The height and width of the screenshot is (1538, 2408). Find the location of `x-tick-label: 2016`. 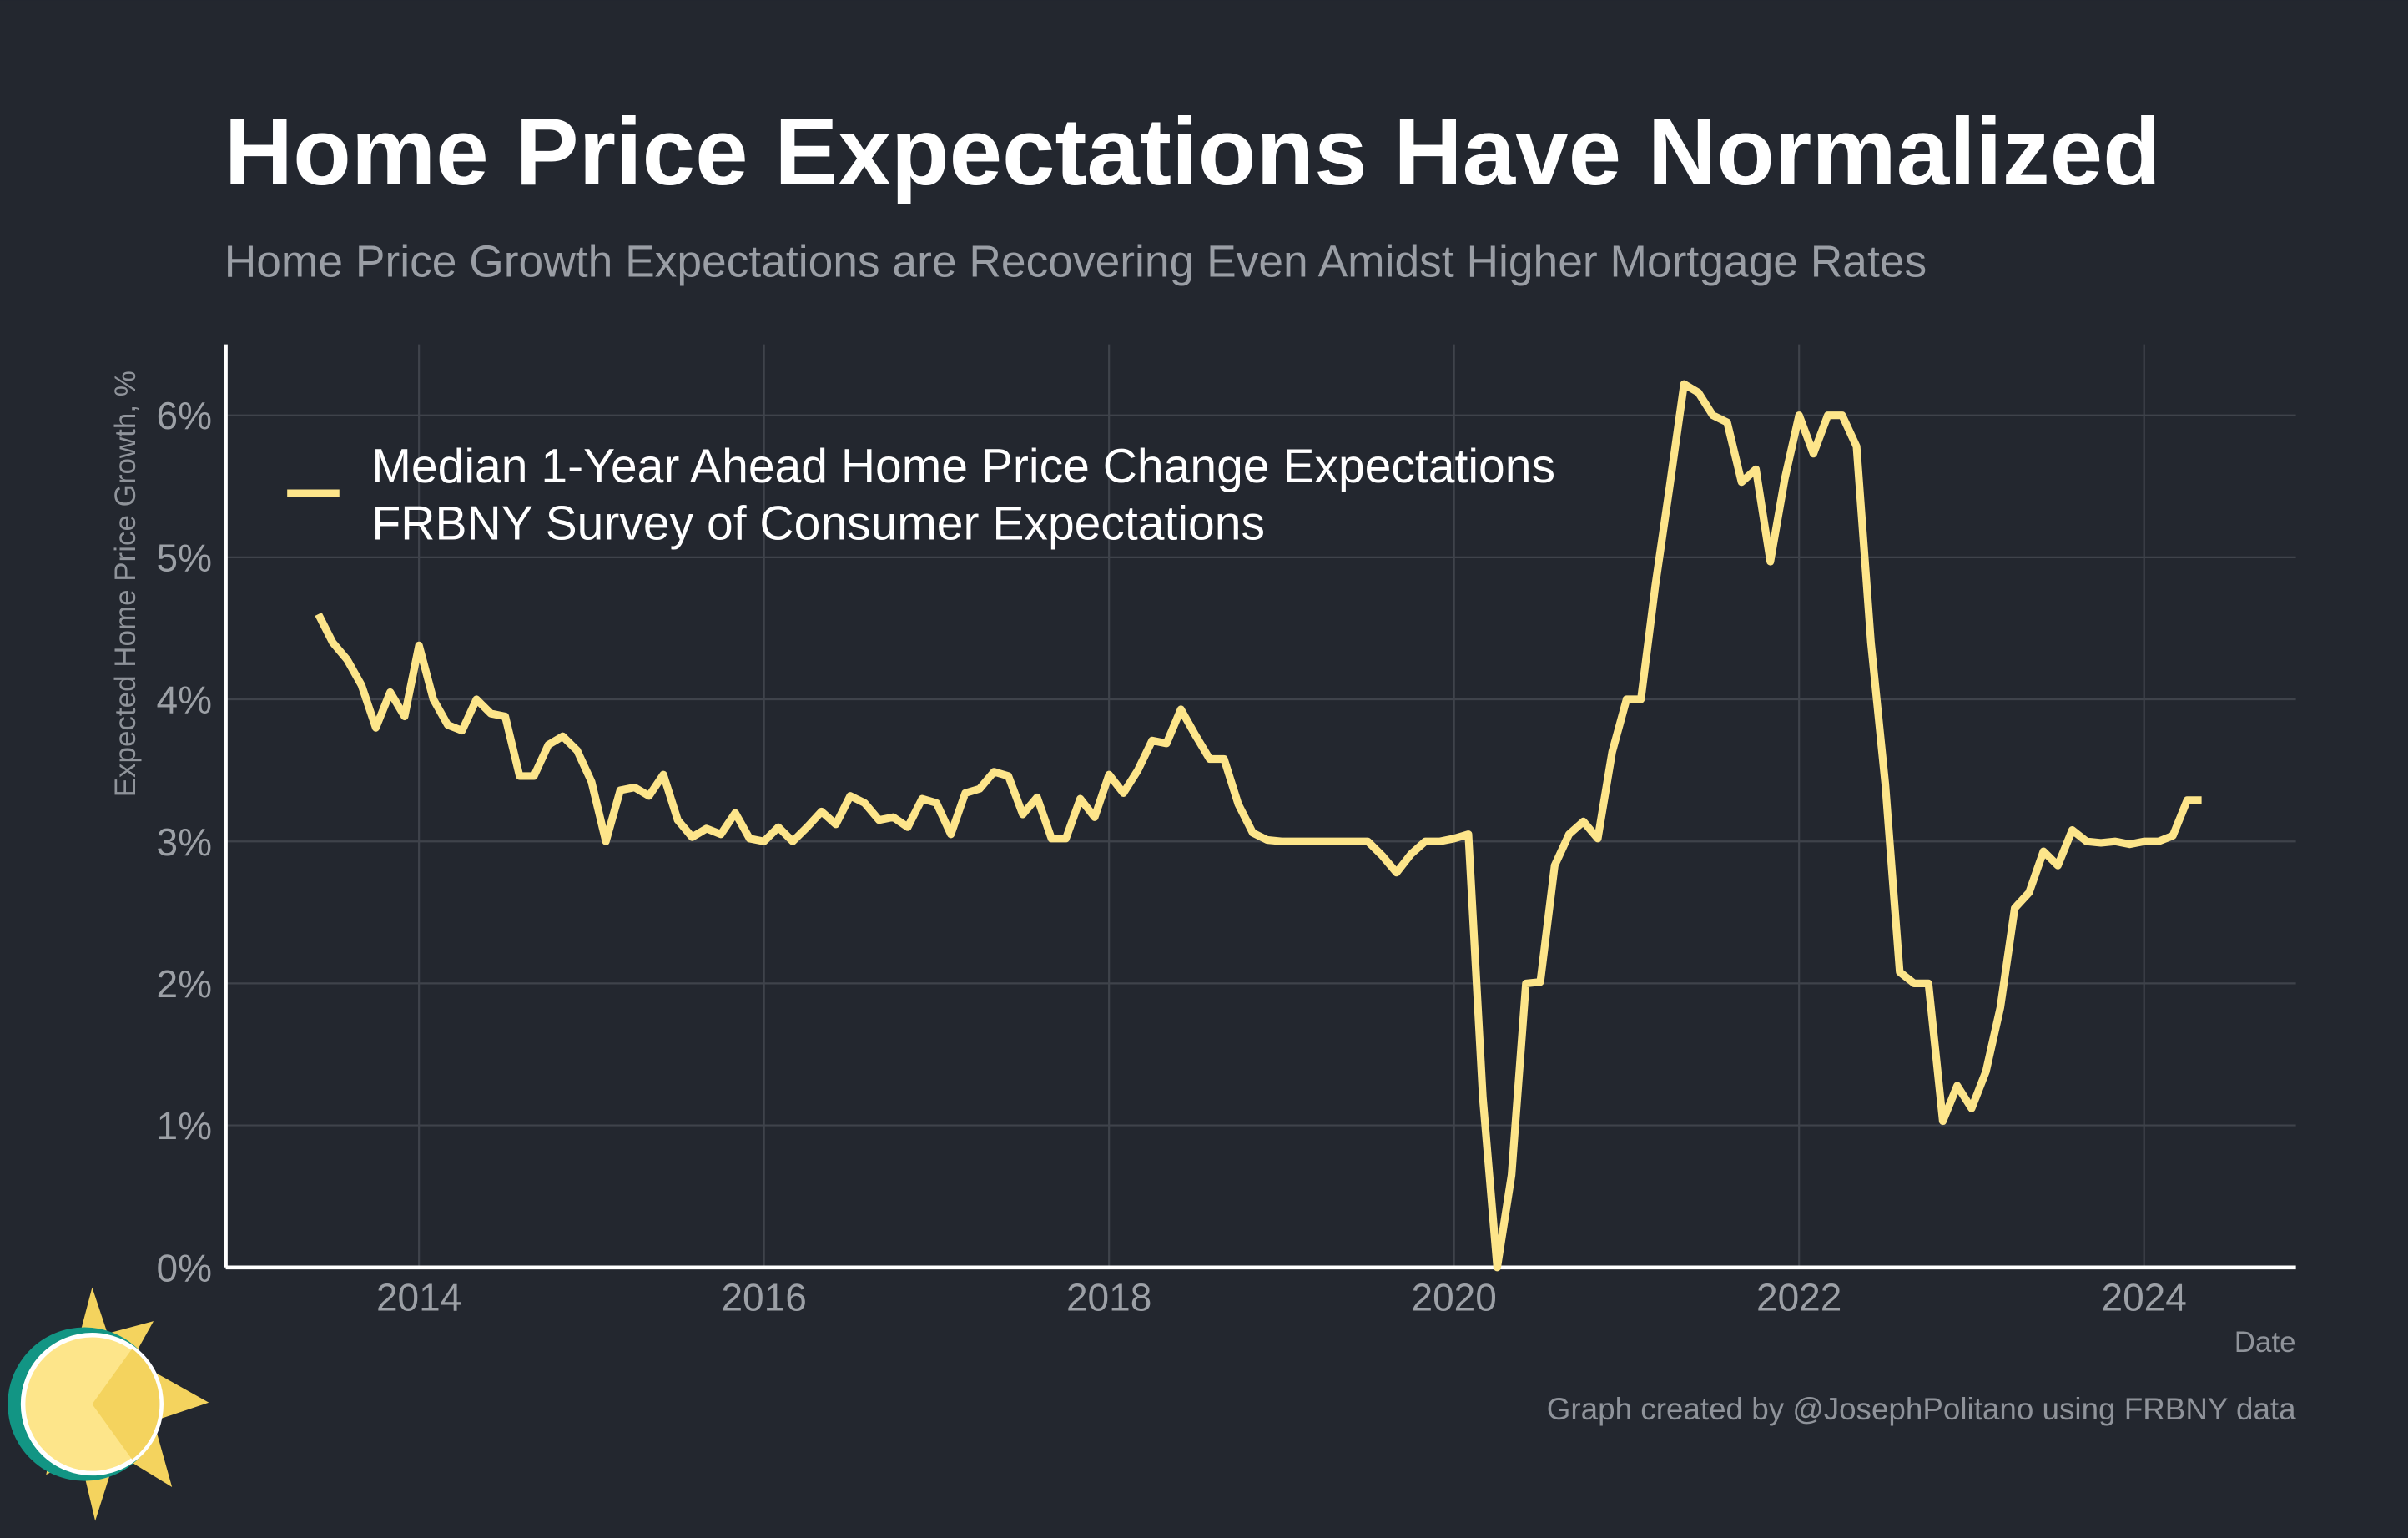

x-tick-label: 2016 is located at coordinates (763, 1297).